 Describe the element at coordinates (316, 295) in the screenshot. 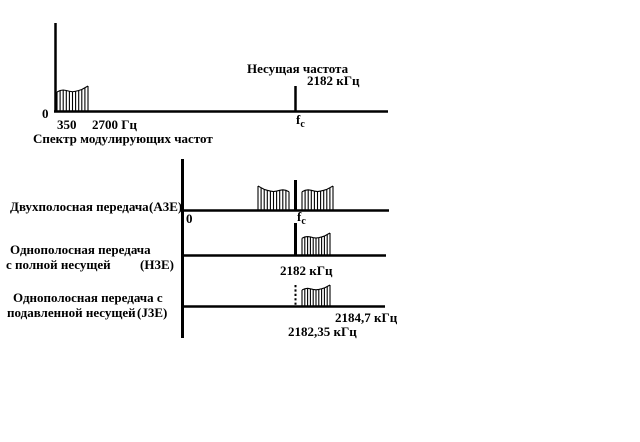

I see `ssb-suppressed-sideband-comb` at that location.